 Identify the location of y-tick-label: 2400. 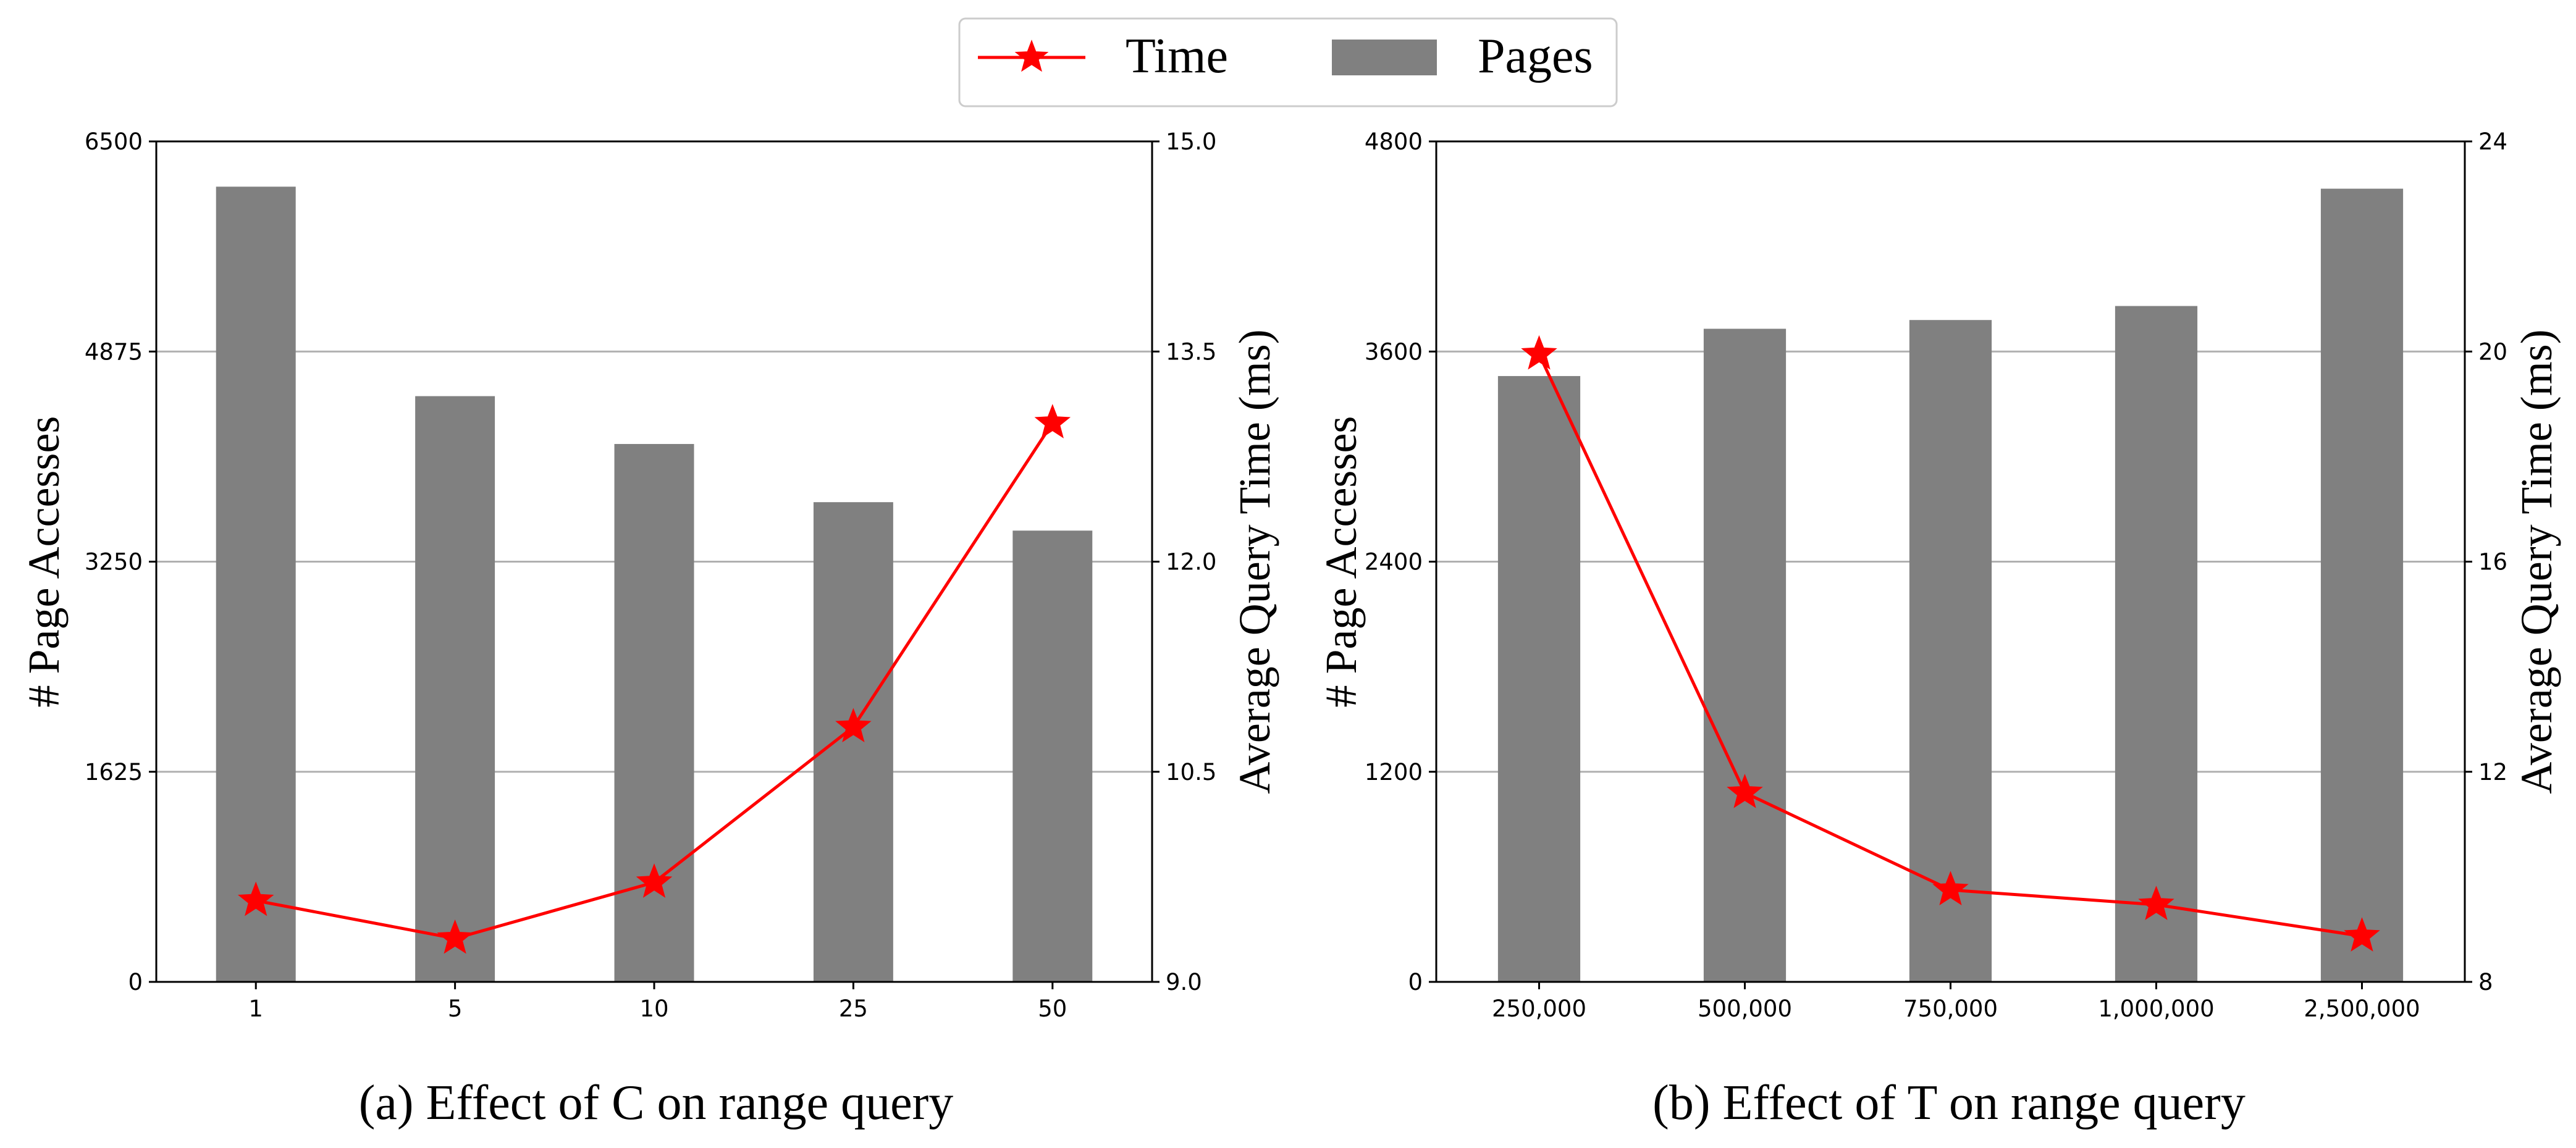
(1394, 563).